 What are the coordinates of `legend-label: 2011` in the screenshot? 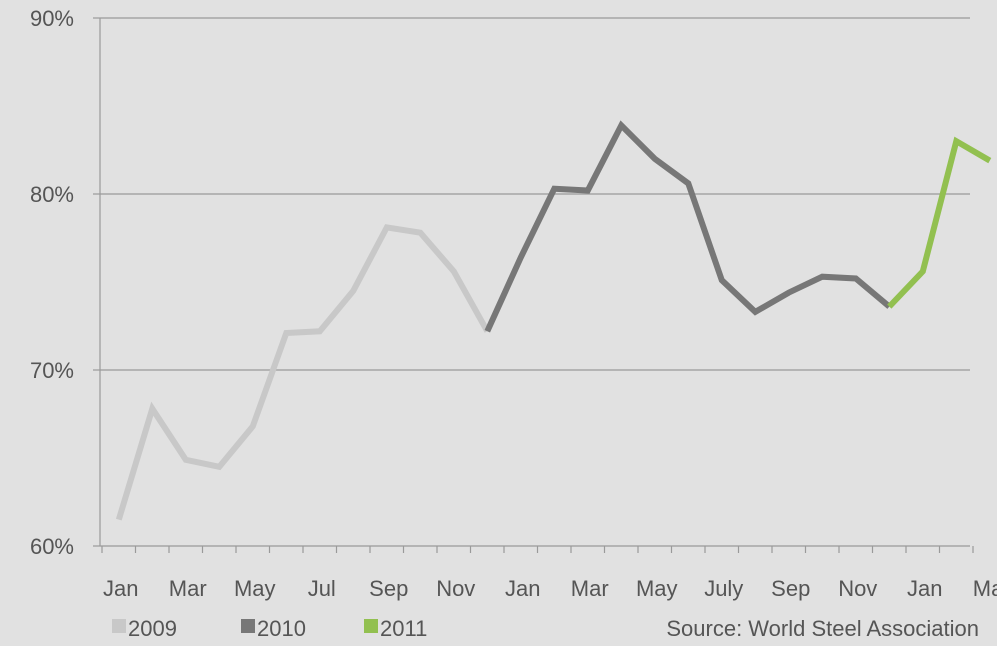 It's located at (403, 628).